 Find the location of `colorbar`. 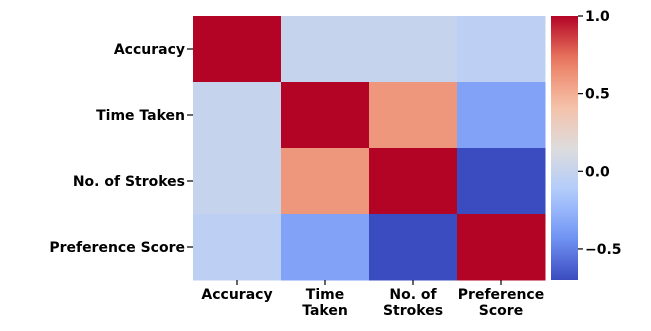

colorbar is located at coordinates (564, 148).